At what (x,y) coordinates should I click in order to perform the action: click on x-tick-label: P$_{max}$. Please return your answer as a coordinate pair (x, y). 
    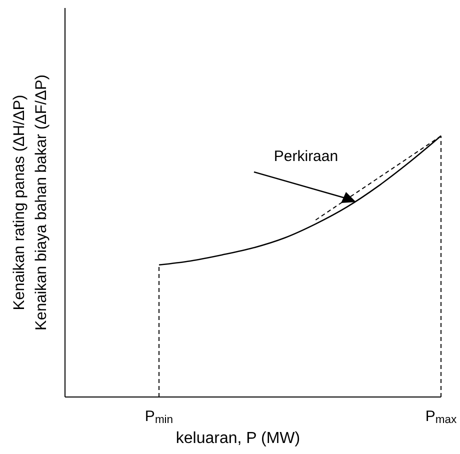
    Looking at the image, I should click on (441, 417).